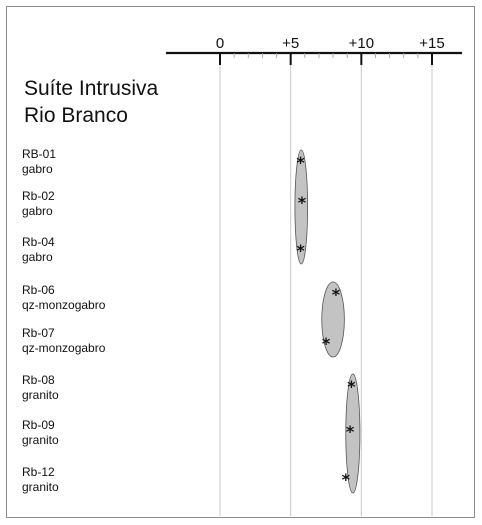 The width and height of the screenshot is (482, 525). What do you see at coordinates (38, 425) in the screenshot?
I see `sample-id-label: Rb-09` at bounding box center [38, 425].